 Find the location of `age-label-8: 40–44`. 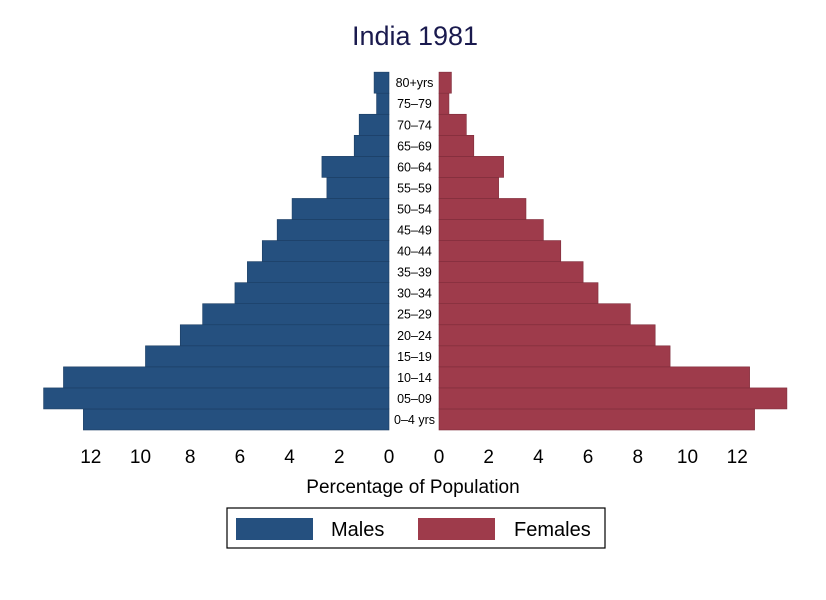

age-label-8: 40–44 is located at coordinates (414, 252).